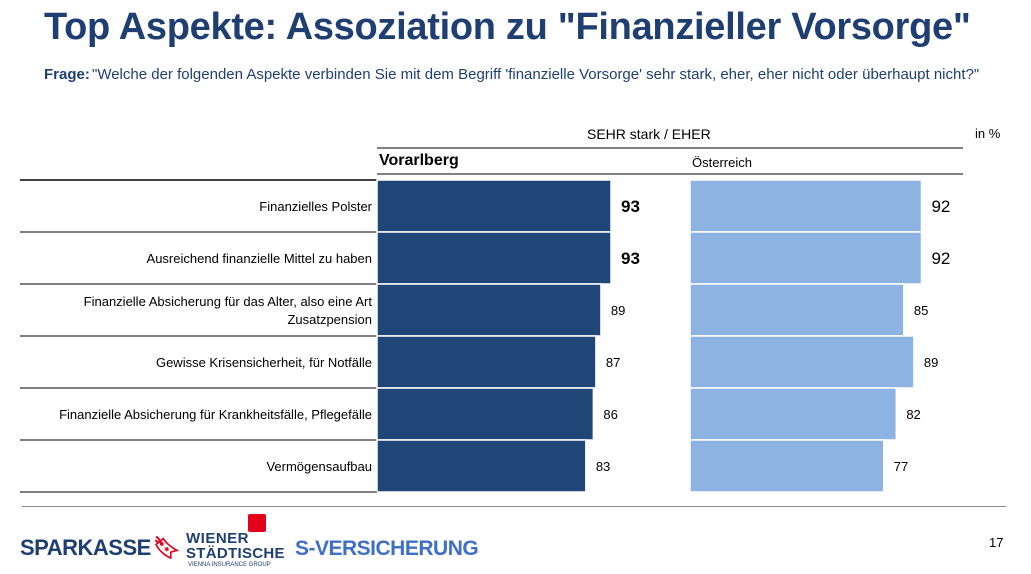 The image size is (1031, 574). Describe the element at coordinates (259, 258) in the screenshot. I see `category-label: Ausreichend finanzielle Mittel zu haben` at that location.